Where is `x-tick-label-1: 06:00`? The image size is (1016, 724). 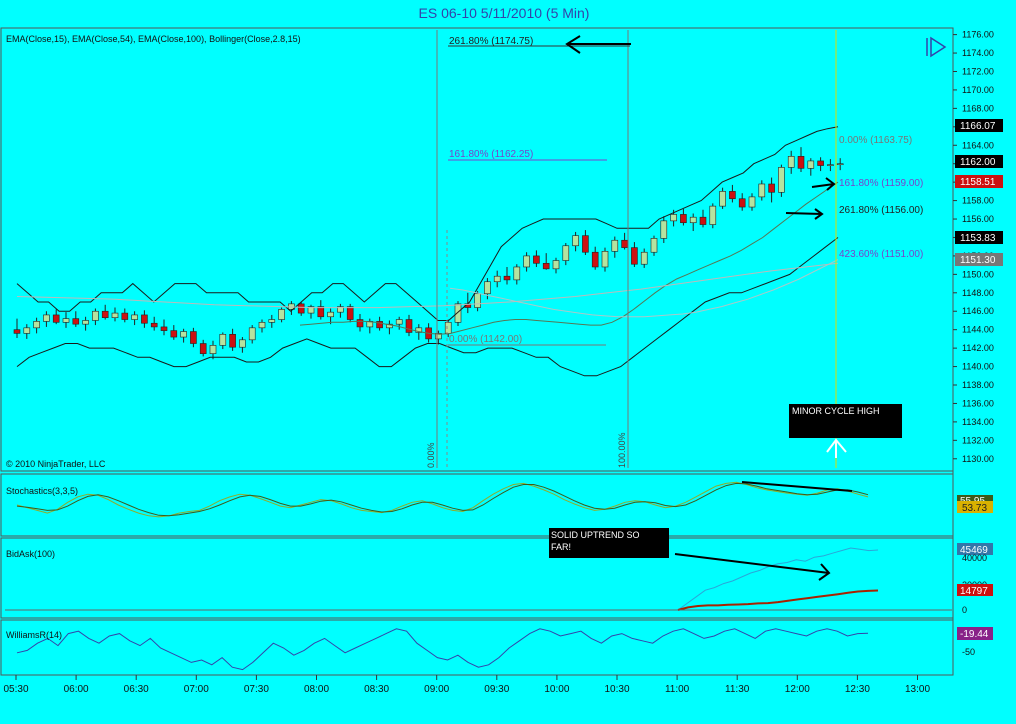
x-tick-label-1: 06:00 is located at coordinates (76, 689).